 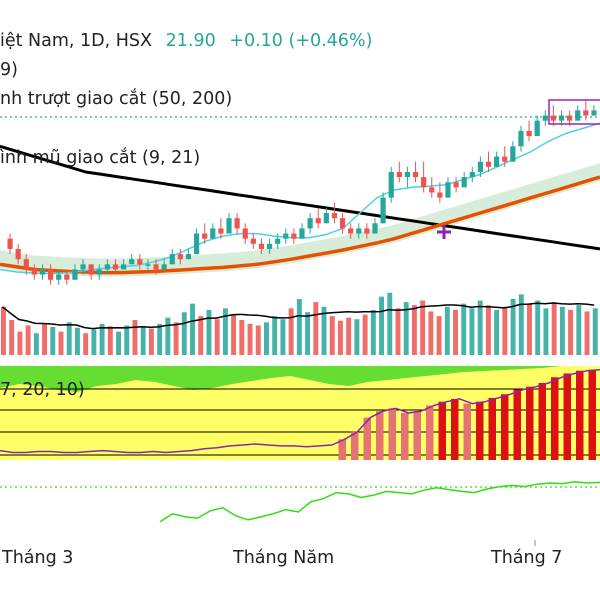 I want to click on volume-ma-line, so click(x=298, y=316).